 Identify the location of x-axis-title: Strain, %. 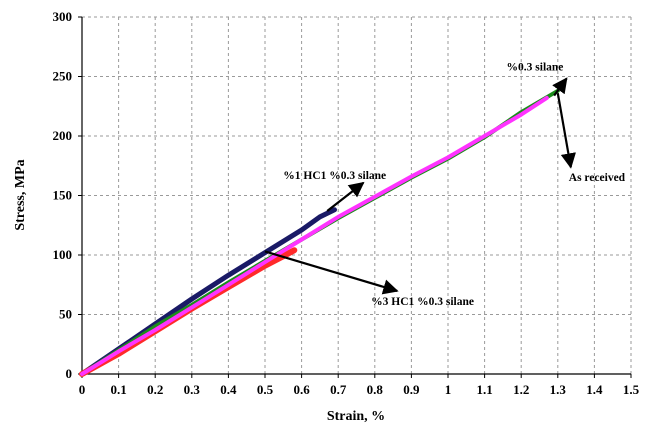
(356, 416).